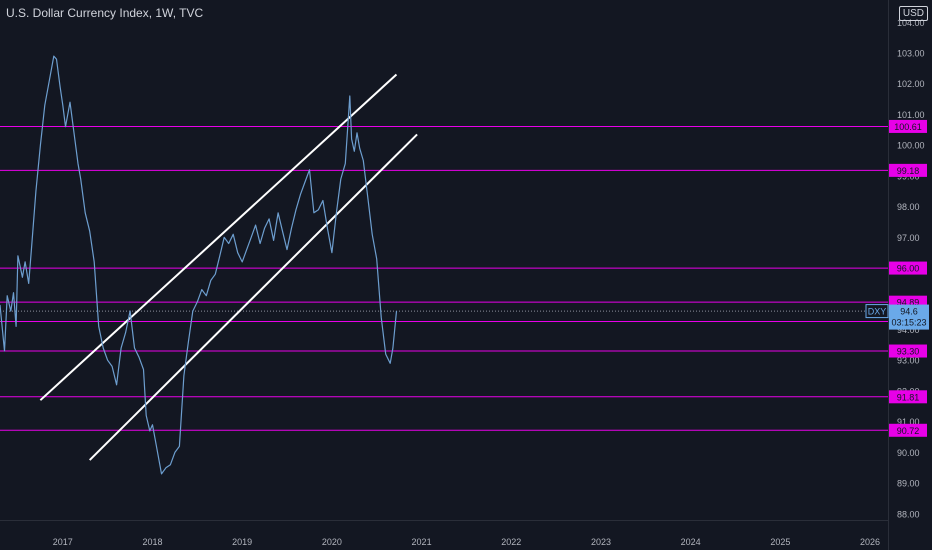 The height and width of the screenshot is (550, 932). I want to click on y-tick-label: 101.00, so click(911, 115).